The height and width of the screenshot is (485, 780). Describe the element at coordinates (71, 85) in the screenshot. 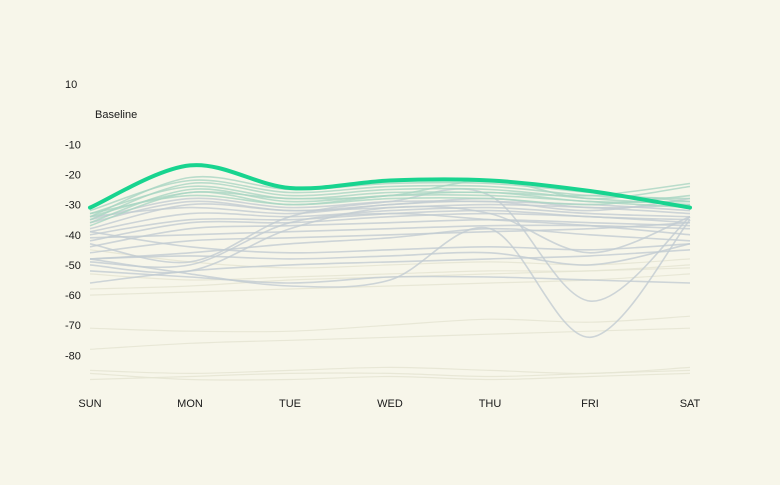

I see `y-tick-label: 10` at that location.